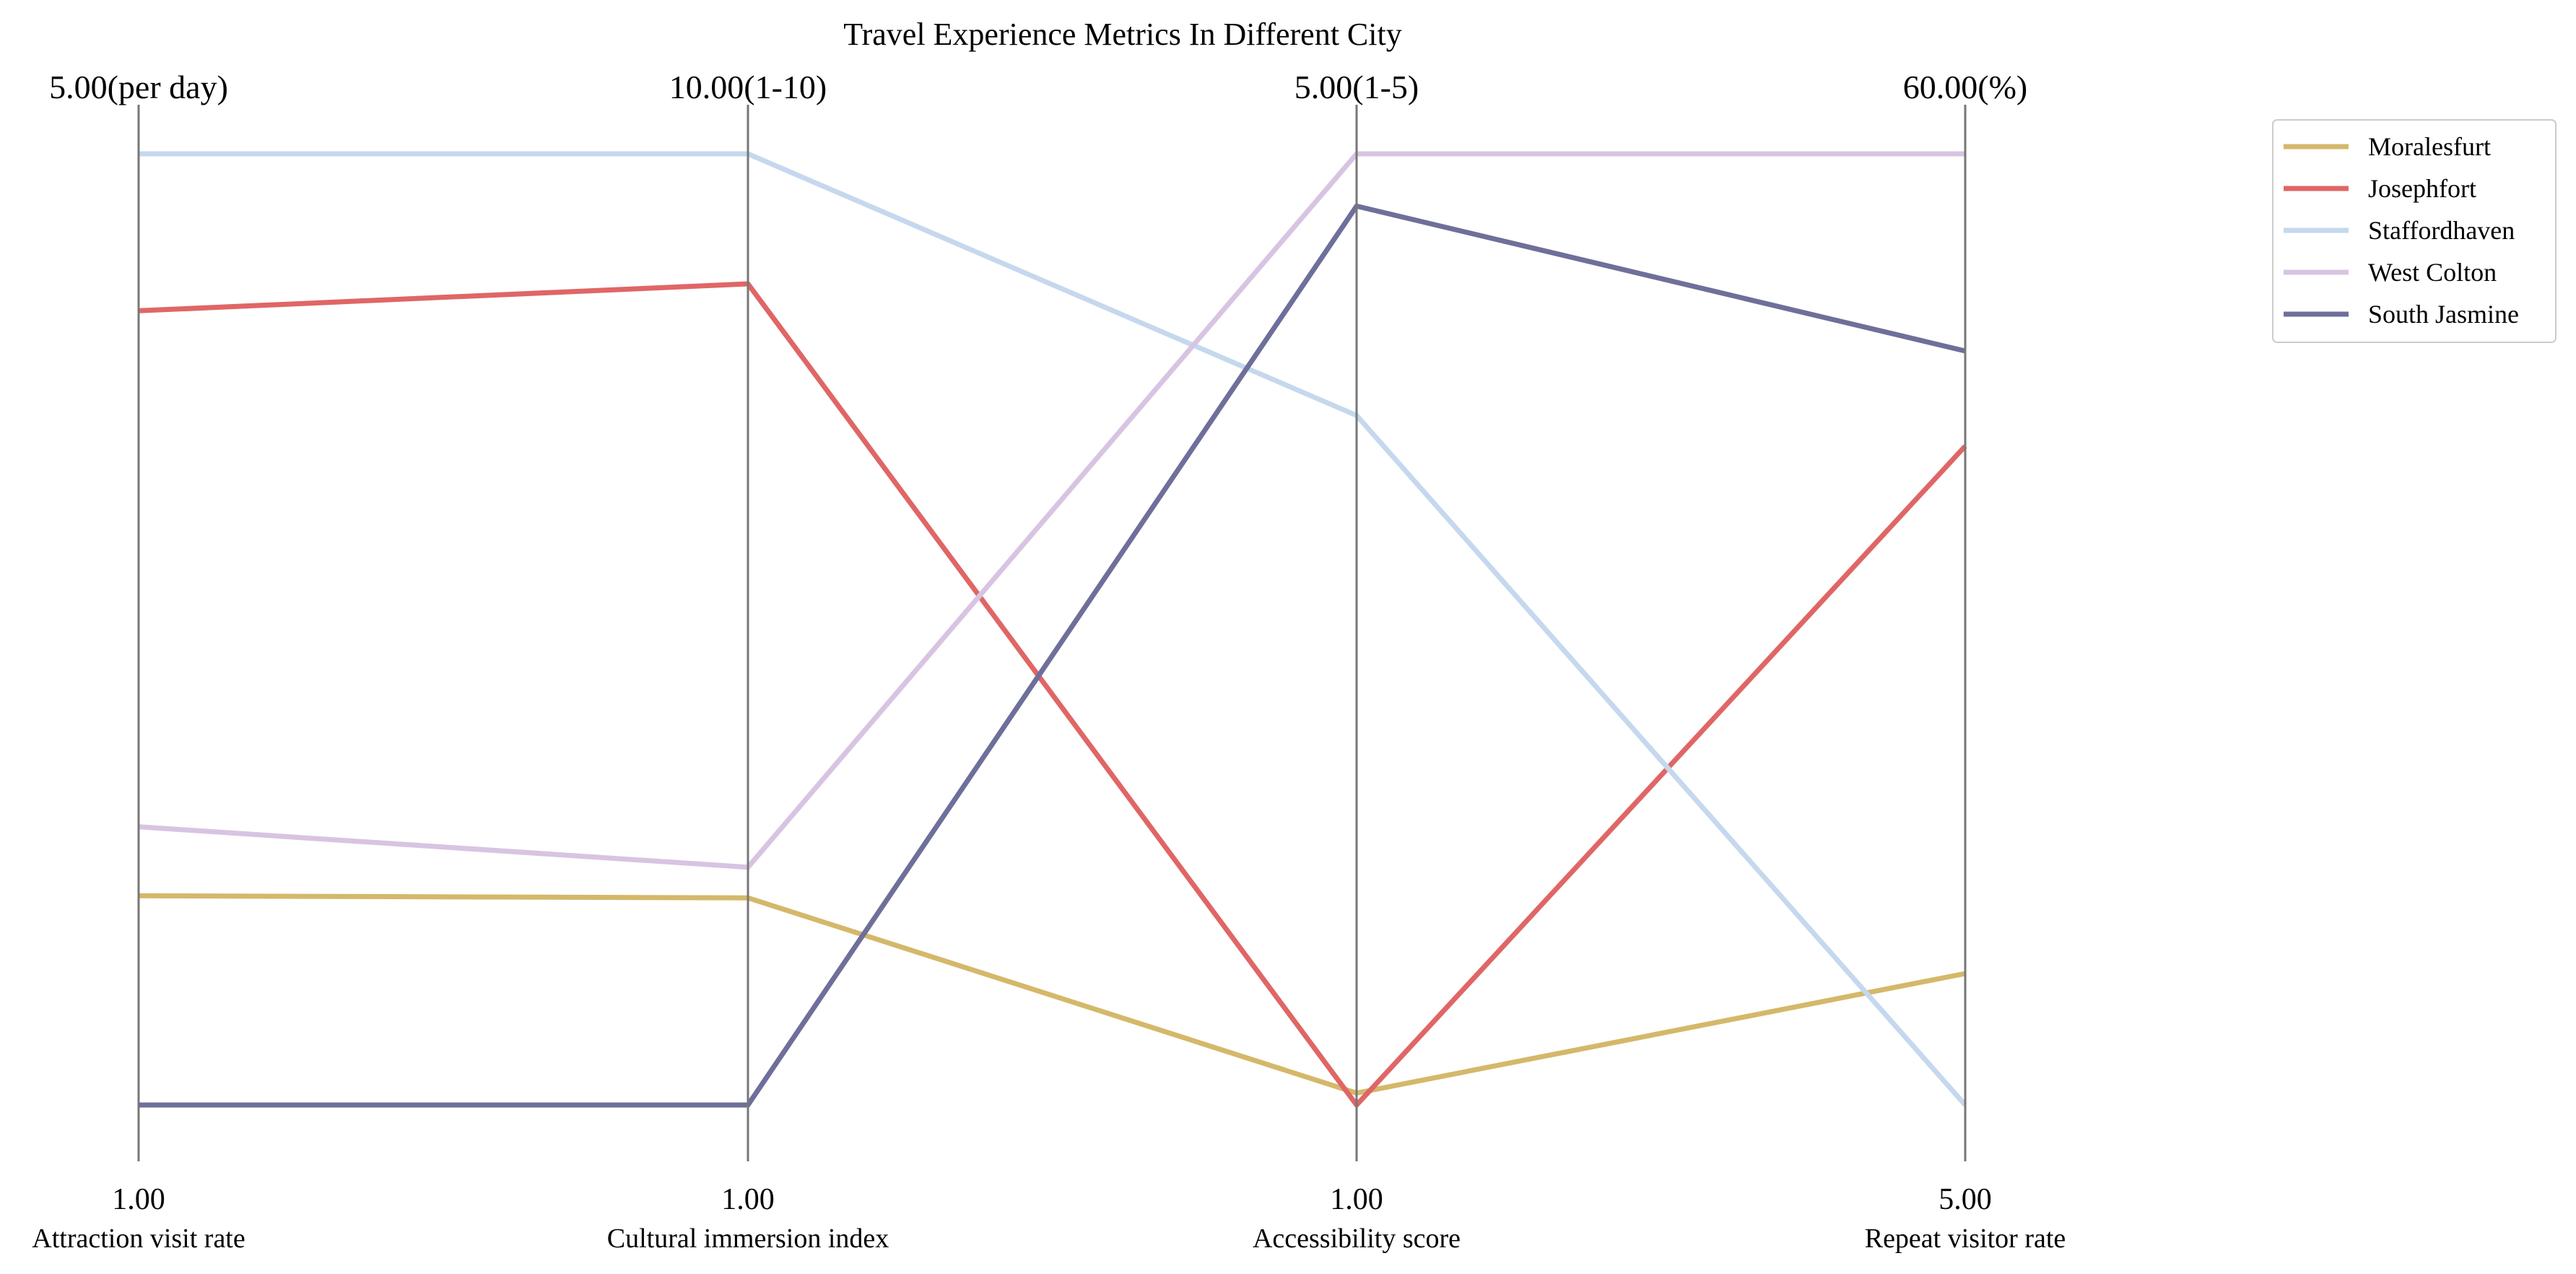 This screenshot has width=2576, height=1274. I want to click on axis-name-1: Attraction visit rate, so click(138, 1238).